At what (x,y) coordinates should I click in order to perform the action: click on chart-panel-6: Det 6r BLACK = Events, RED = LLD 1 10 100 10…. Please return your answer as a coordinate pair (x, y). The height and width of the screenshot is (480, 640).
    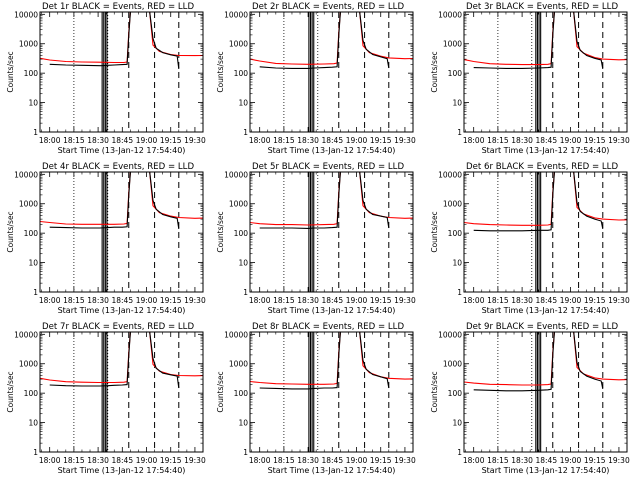
    Looking at the image, I should click on (530, 238).